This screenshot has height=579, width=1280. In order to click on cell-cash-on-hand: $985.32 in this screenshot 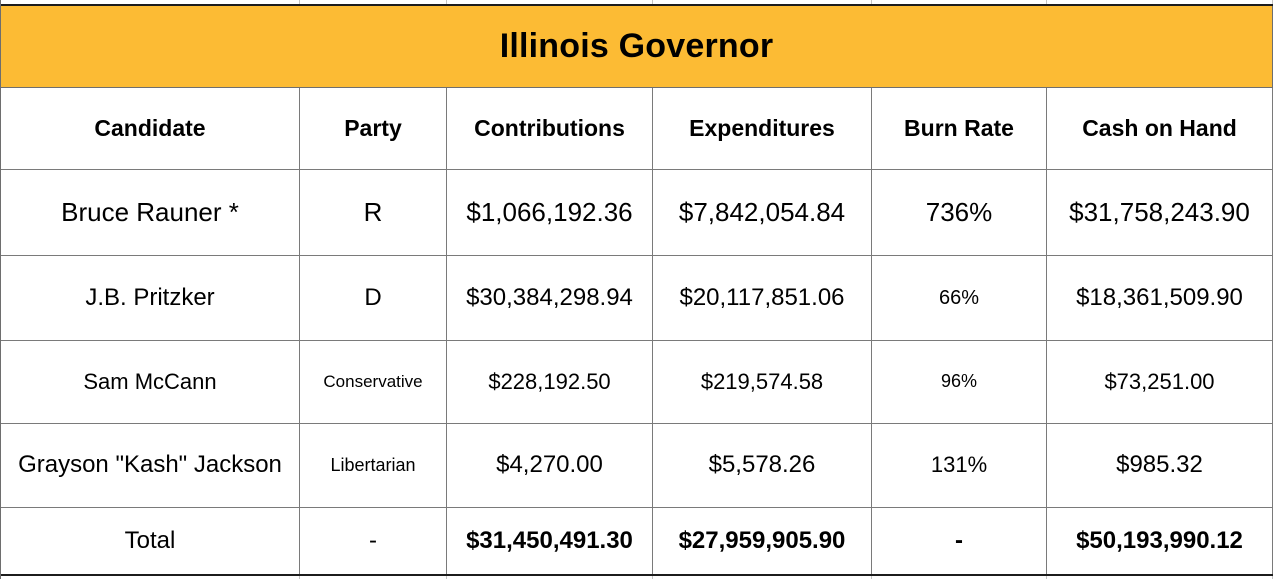, I will do `click(1160, 466)`.